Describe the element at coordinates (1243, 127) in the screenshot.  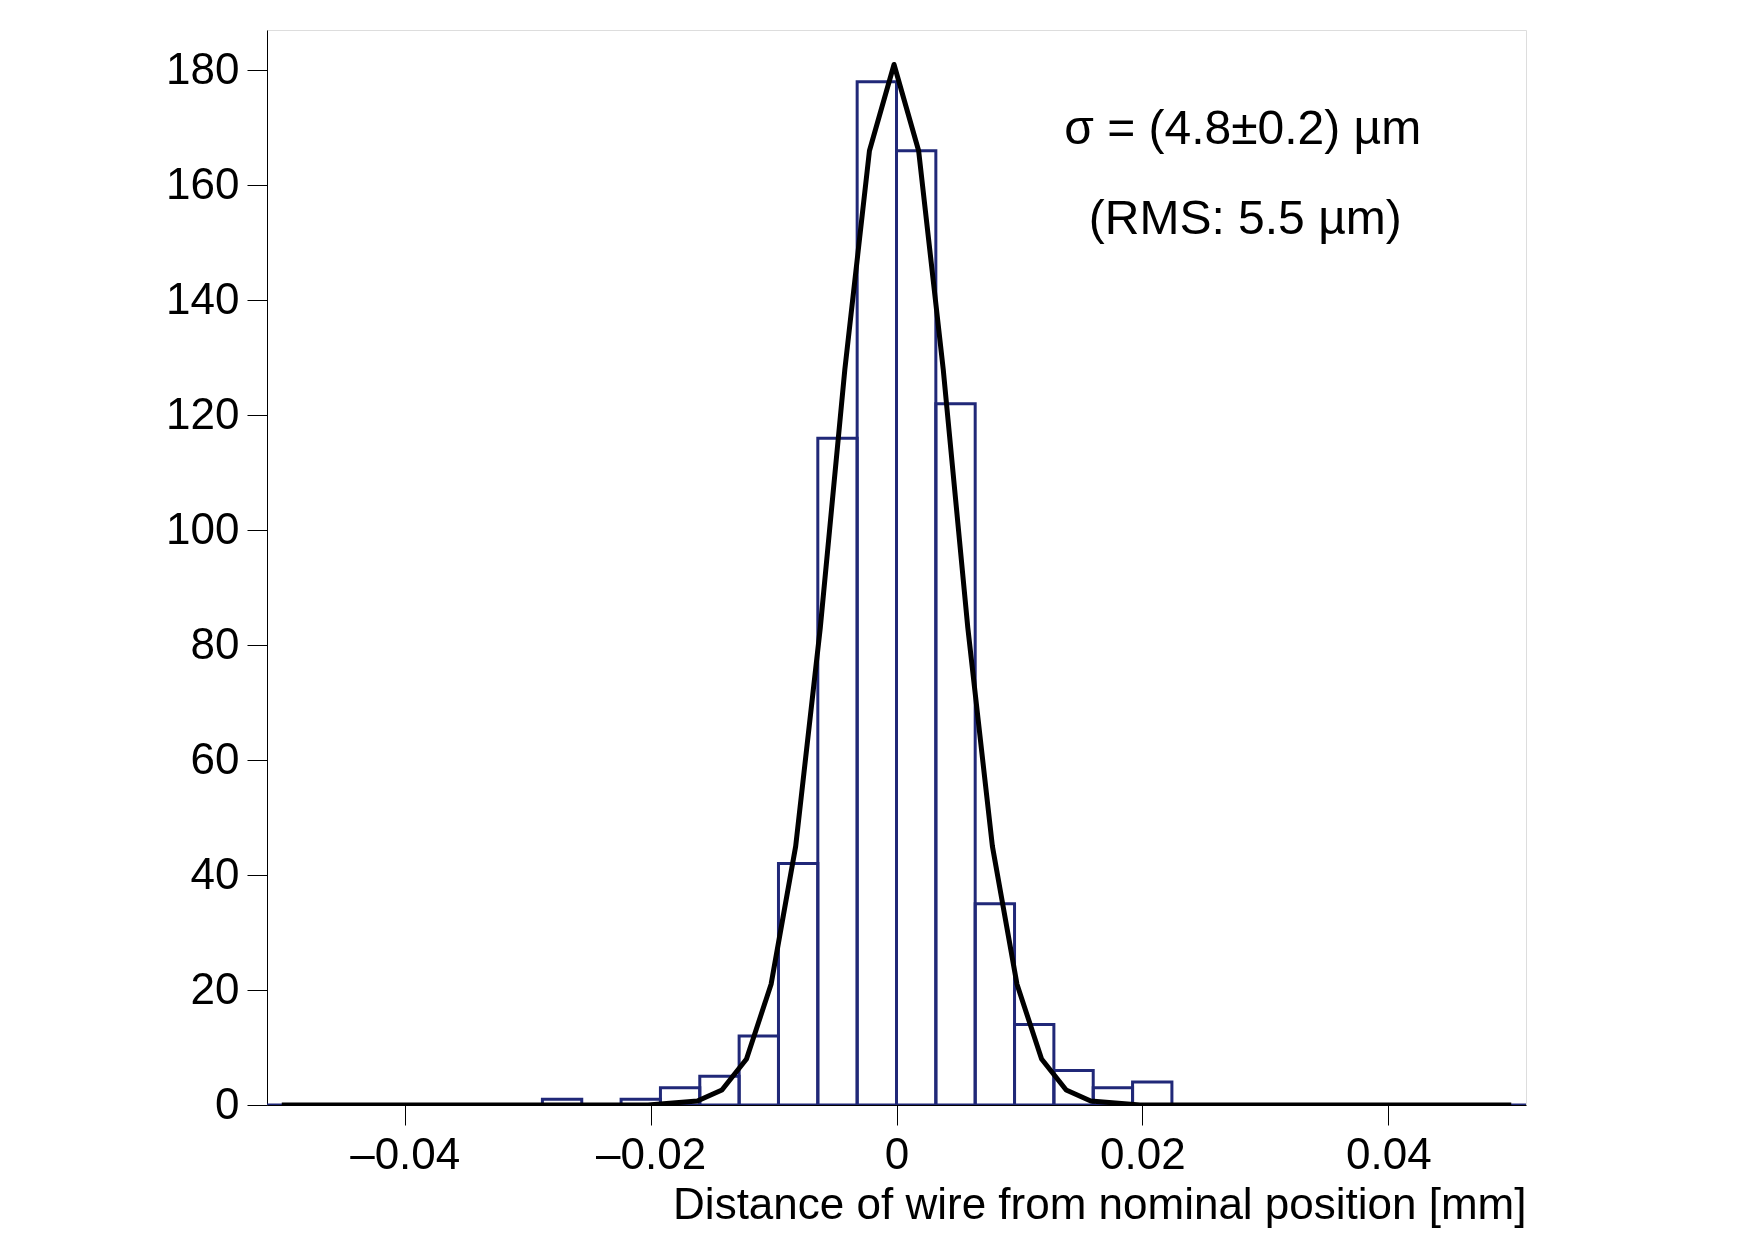
I see `annotation: σ = (4.8±0.2) µm` at that location.